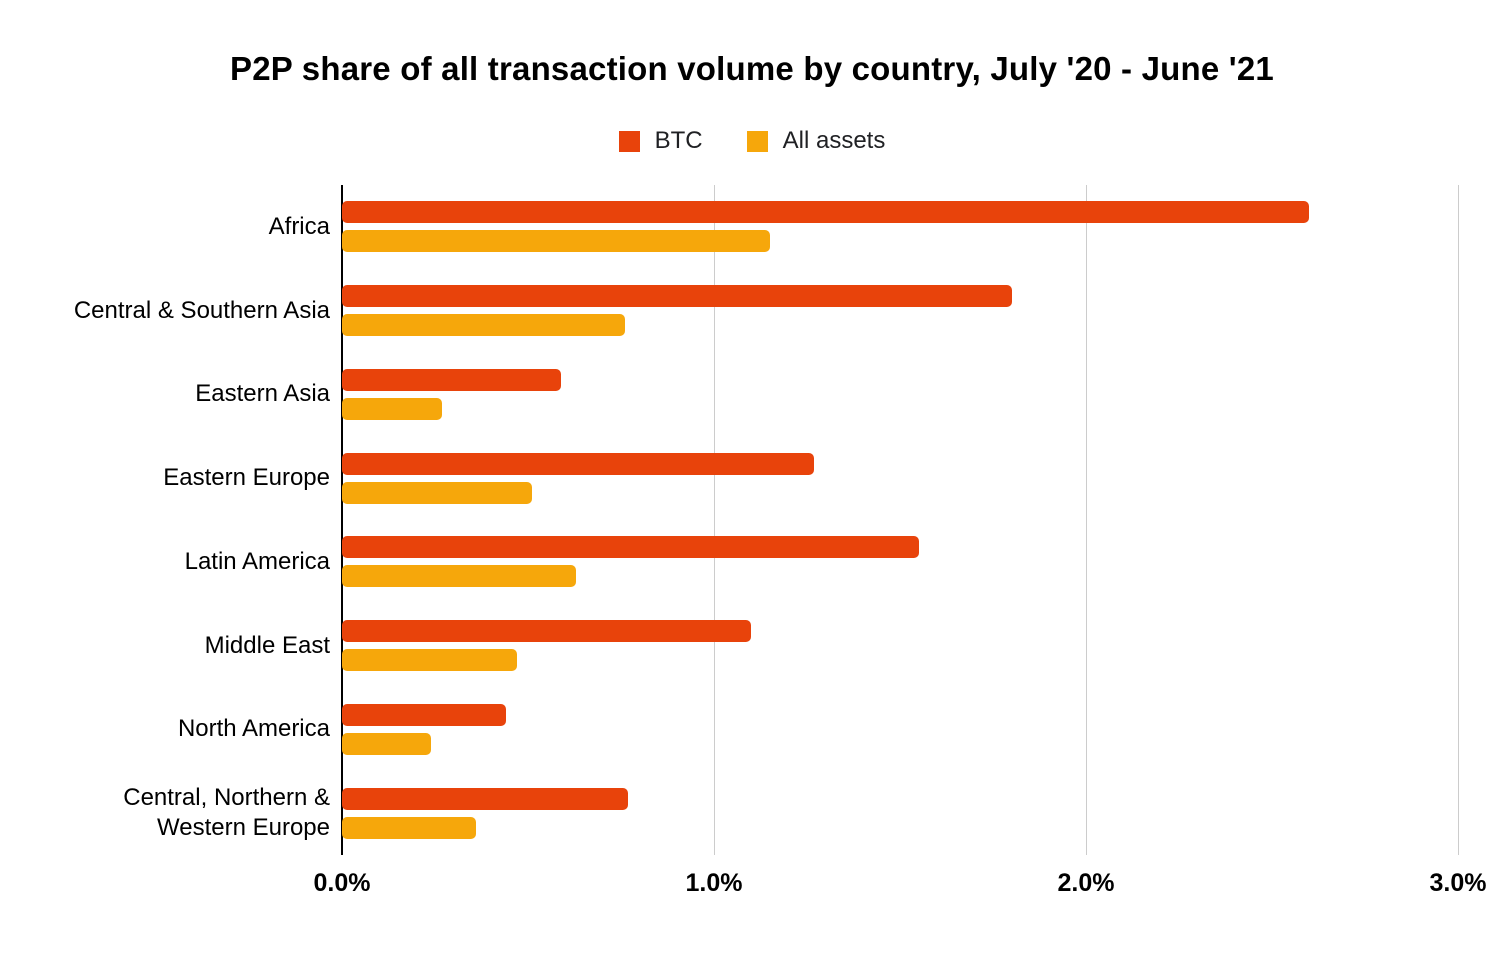 The image size is (1504, 954). What do you see at coordinates (226, 813) in the screenshot?
I see `category-label-central-northern-western-europe: Central, Northern & Western Europe` at bounding box center [226, 813].